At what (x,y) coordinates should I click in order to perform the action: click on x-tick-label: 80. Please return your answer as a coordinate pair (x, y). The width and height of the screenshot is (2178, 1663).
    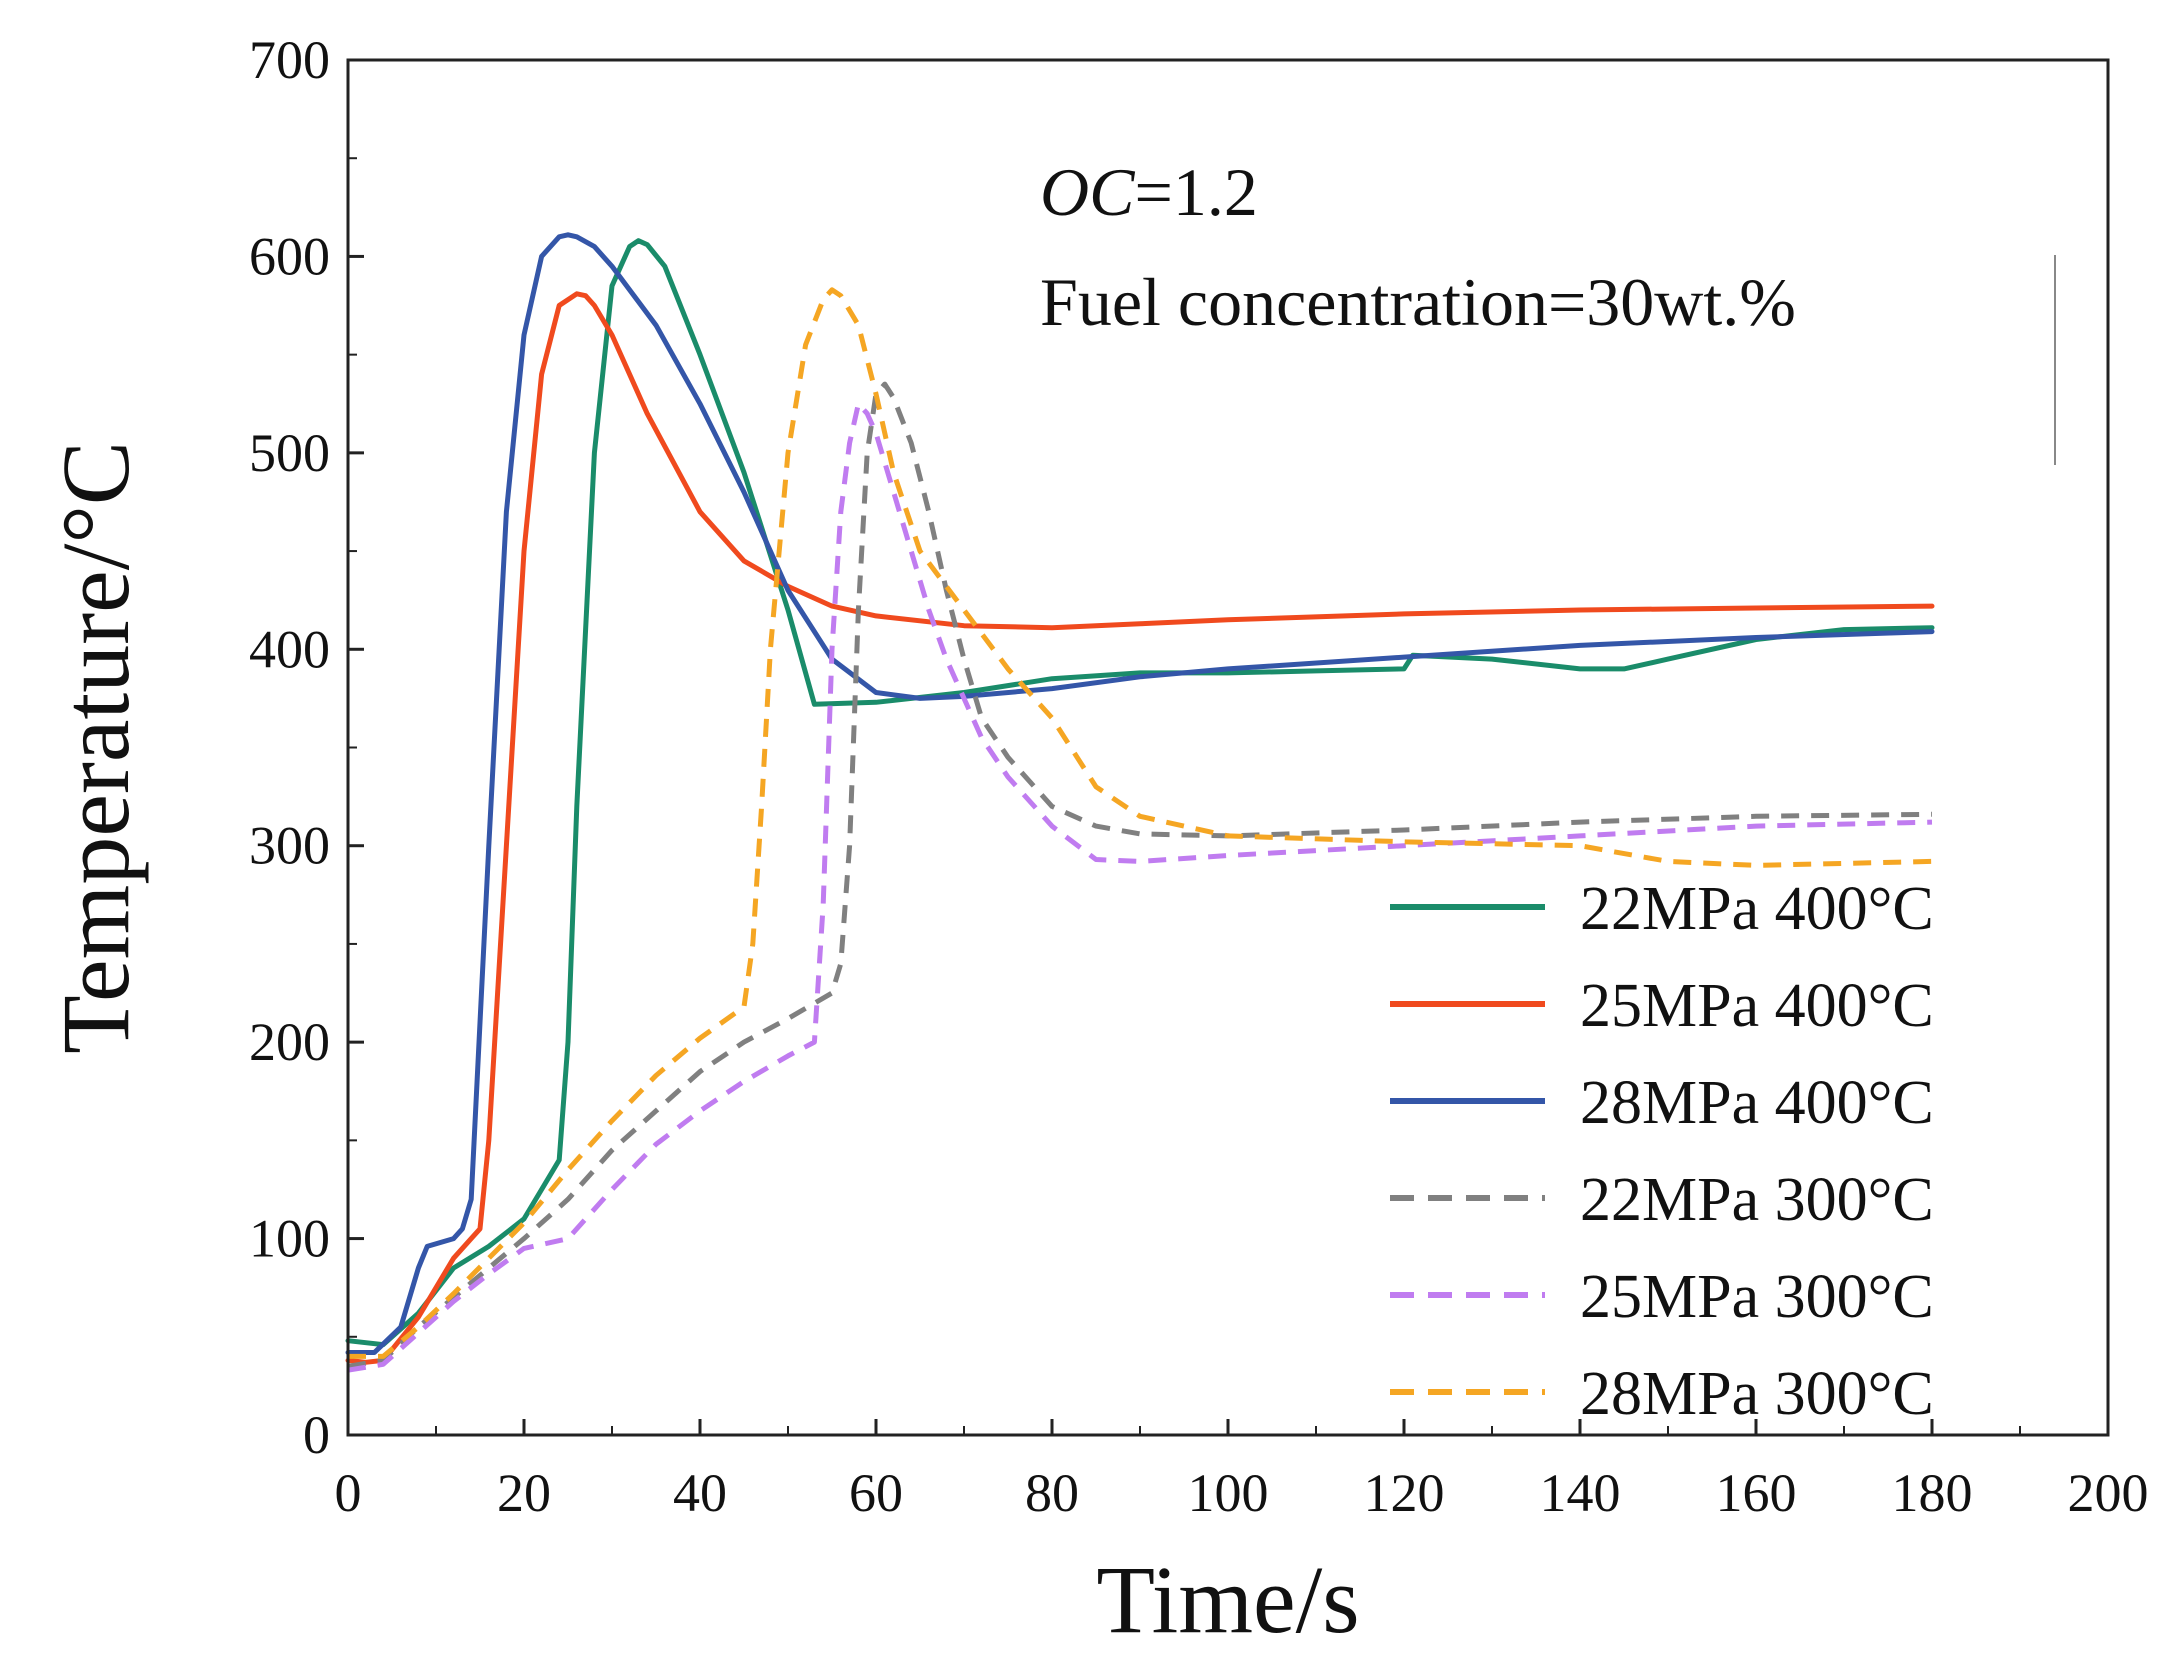
    Looking at the image, I should click on (1052, 1493).